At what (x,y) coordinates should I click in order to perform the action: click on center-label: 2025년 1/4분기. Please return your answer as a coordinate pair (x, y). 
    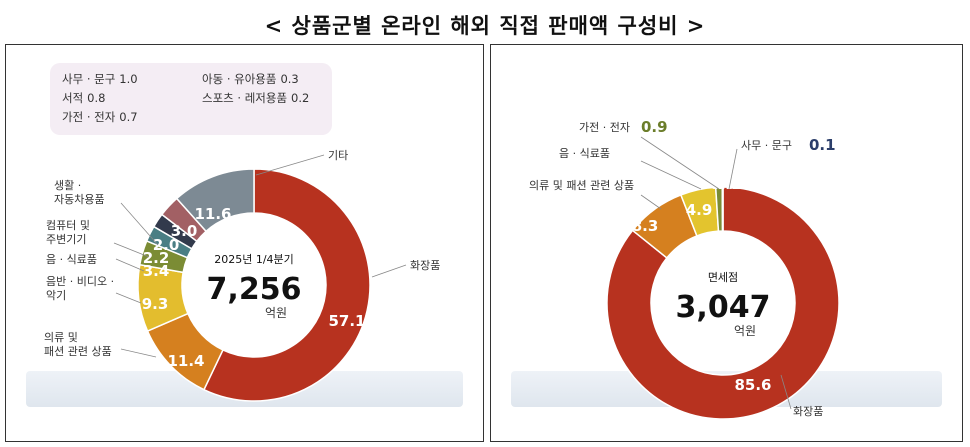
    Looking at the image, I should click on (254, 259).